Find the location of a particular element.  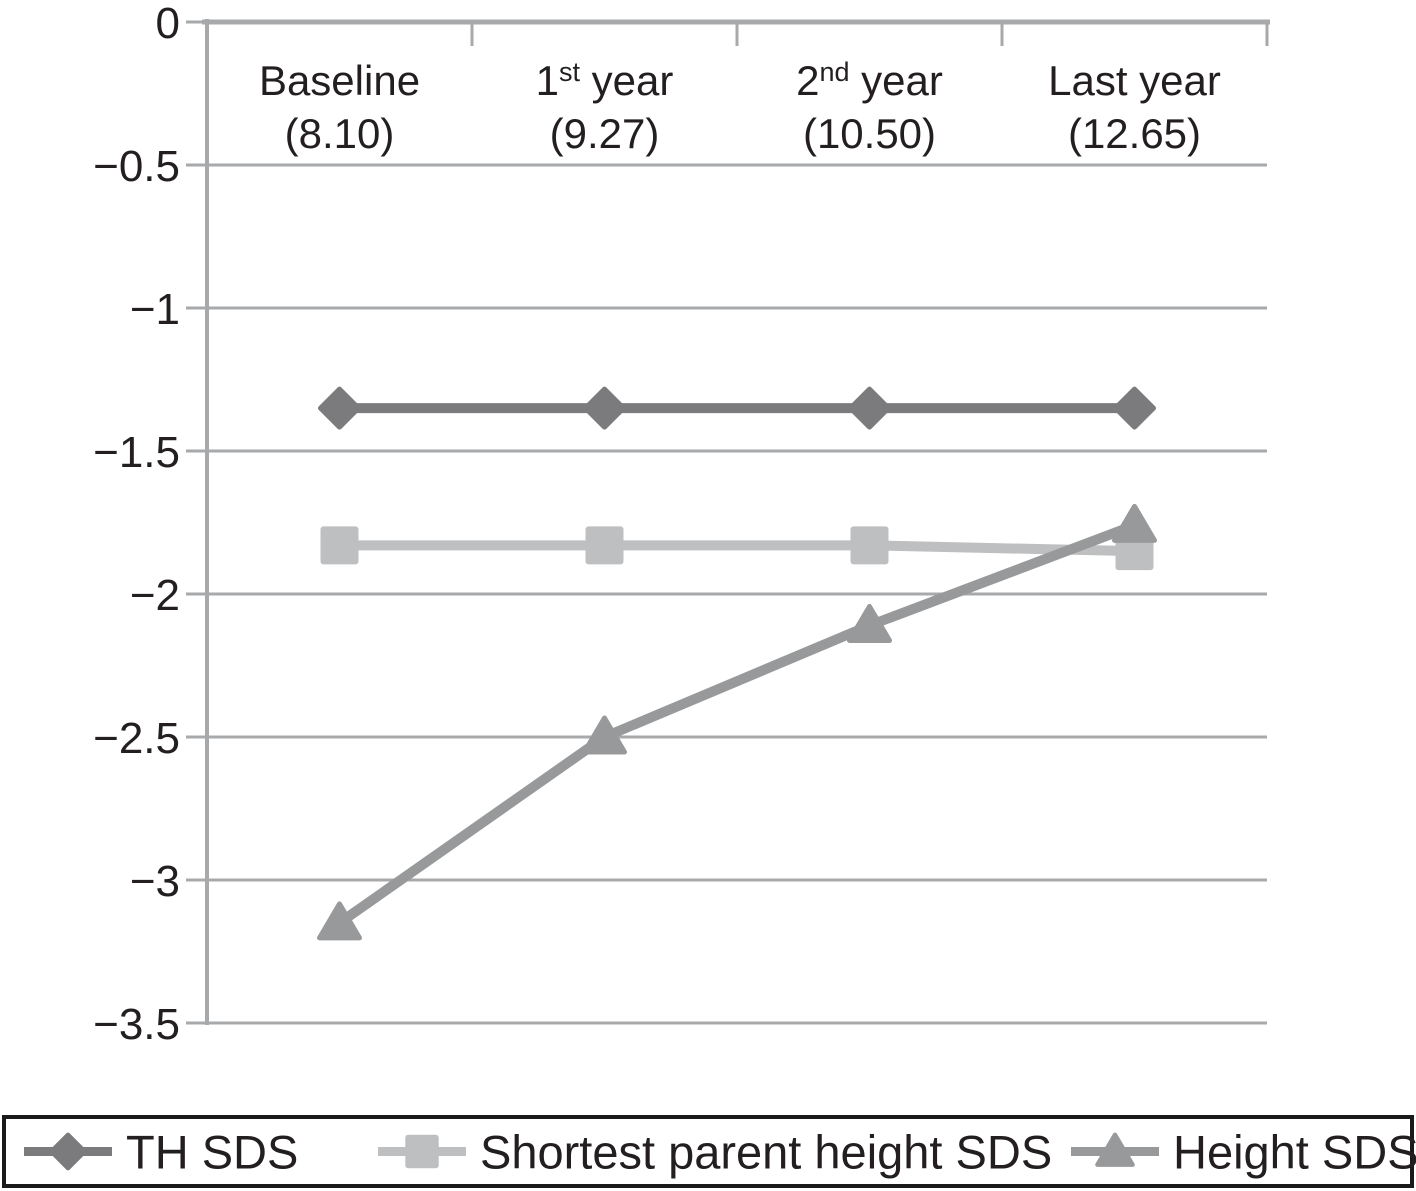

y-tick-label: −3.5 is located at coordinates (136, 1024).